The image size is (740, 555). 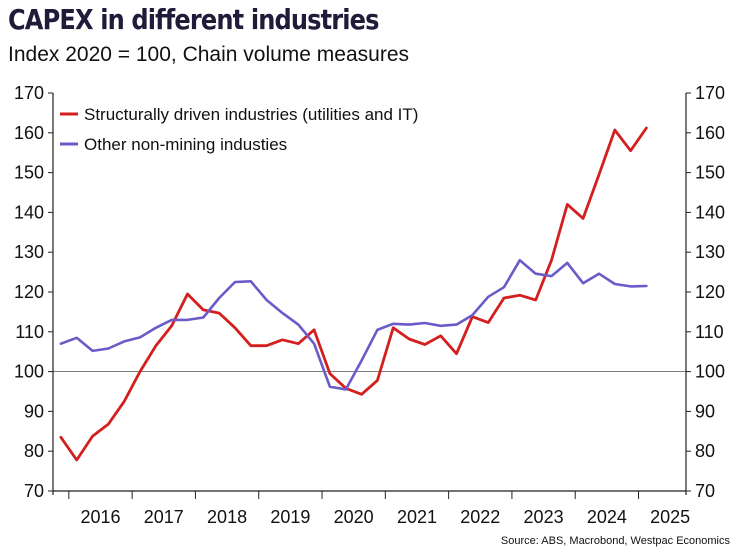 What do you see at coordinates (29, 173) in the screenshot?
I see `y-tick-label-left: 150` at bounding box center [29, 173].